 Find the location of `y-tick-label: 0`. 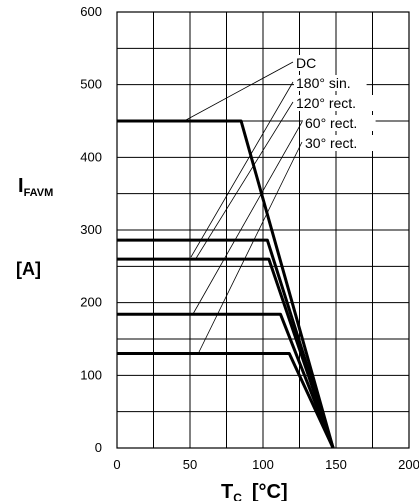

y-tick-label: 0 is located at coordinates (98, 447).